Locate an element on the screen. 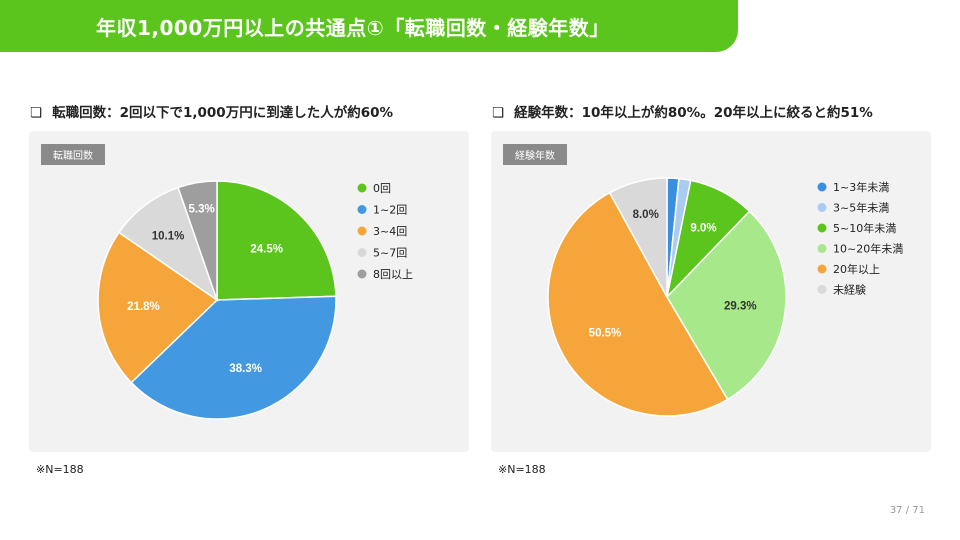 The height and width of the screenshot is (540, 960). legend-label: 8回以上 is located at coordinates (393, 274).